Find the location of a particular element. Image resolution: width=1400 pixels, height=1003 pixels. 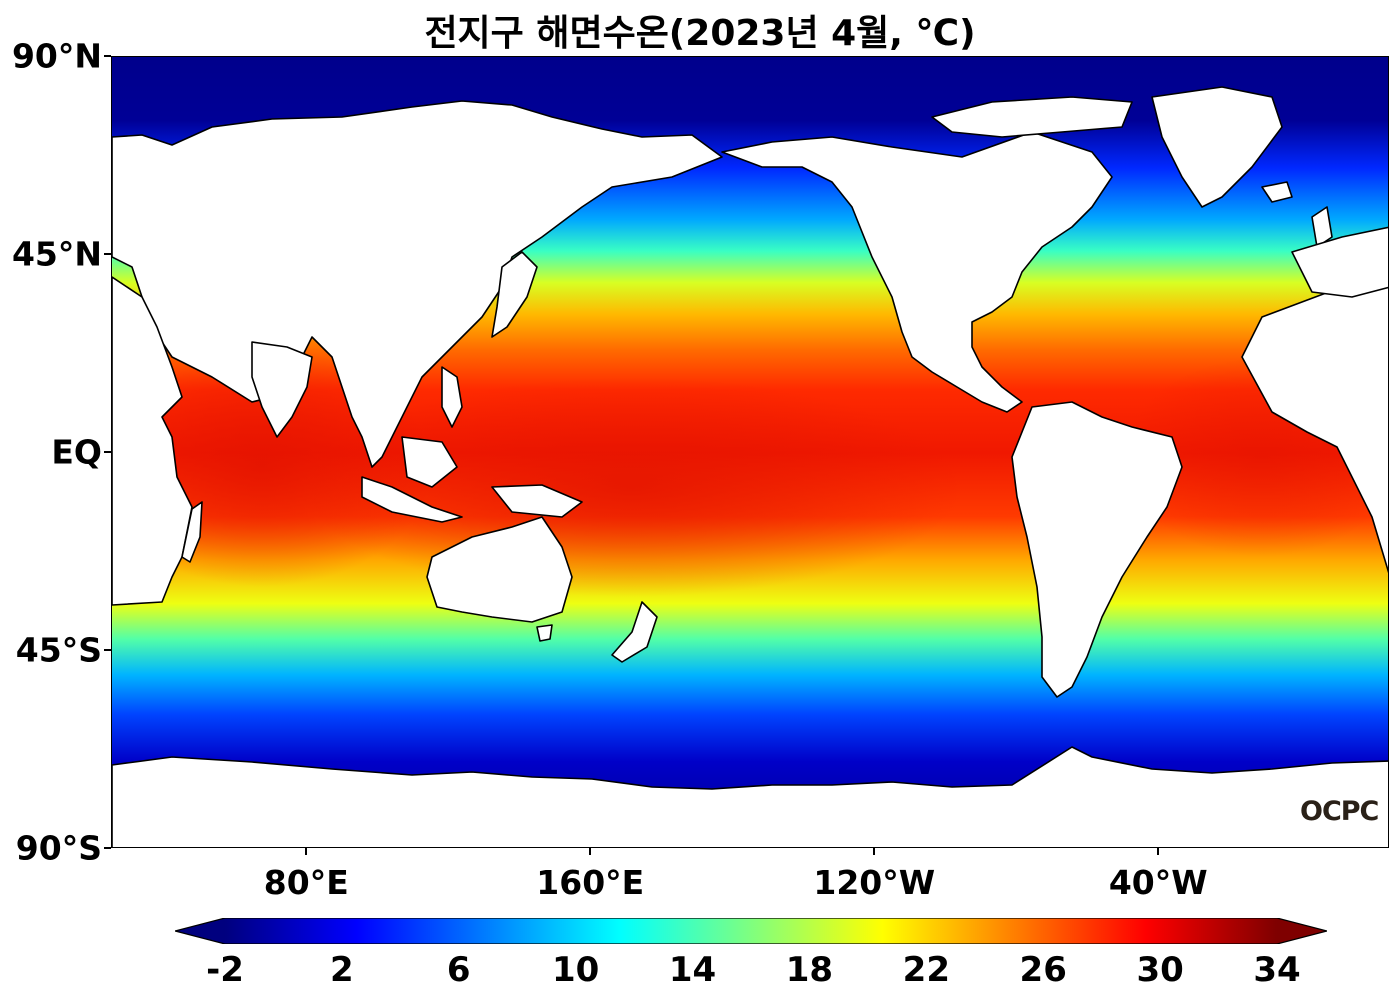

borneo is located at coordinates (429, 462).